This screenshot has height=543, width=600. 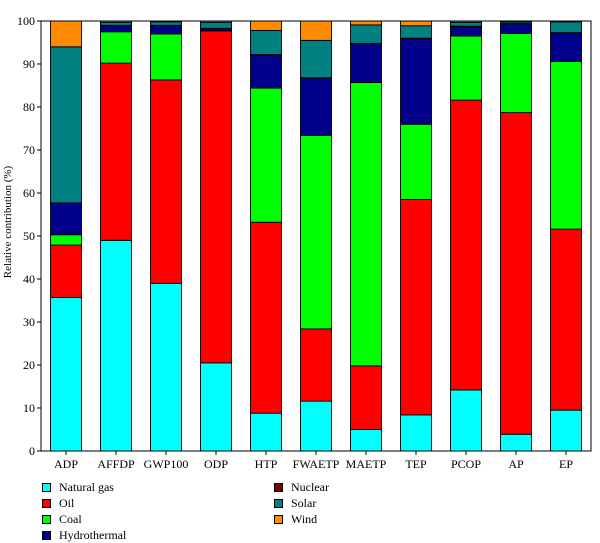 What do you see at coordinates (366, 397) in the screenshot?
I see `bar-segment-maetp-oil` at bounding box center [366, 397].